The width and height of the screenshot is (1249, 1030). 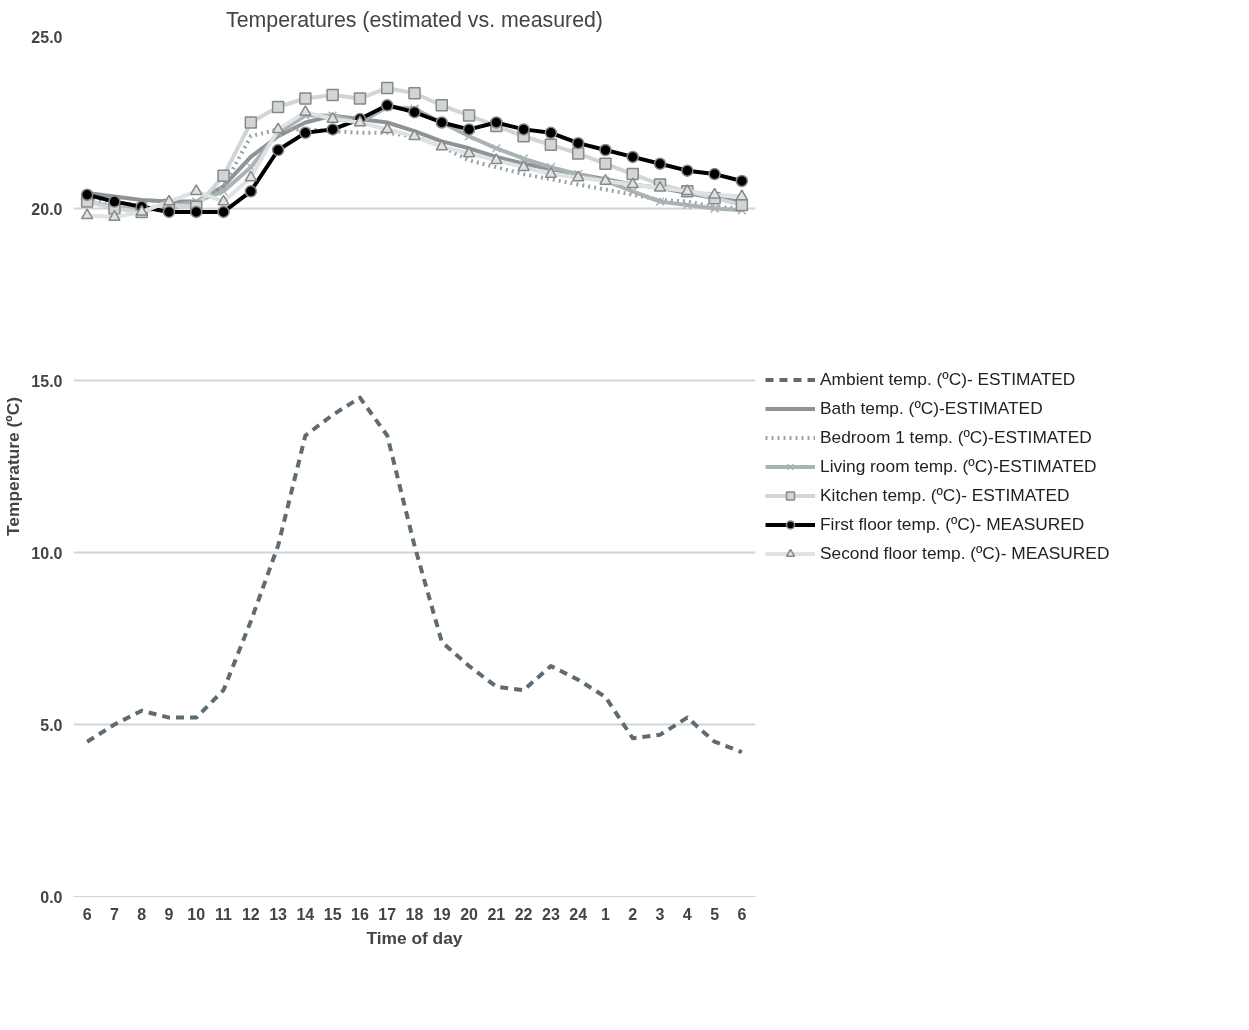 I want to click on legend-label: Ambient temp. (ºC)- ESTIMATED, so click(x=948, y=379).